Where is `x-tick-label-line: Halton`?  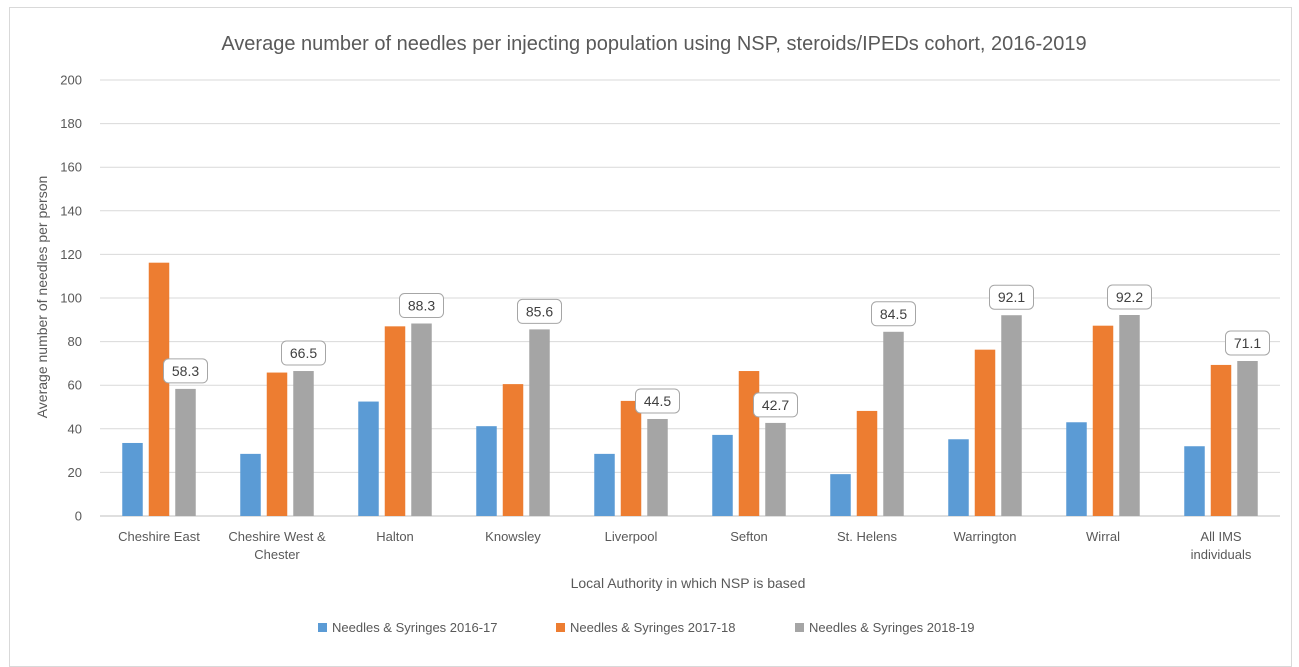 x-tick-label-line: Halton is located at coordinates (395, 536).